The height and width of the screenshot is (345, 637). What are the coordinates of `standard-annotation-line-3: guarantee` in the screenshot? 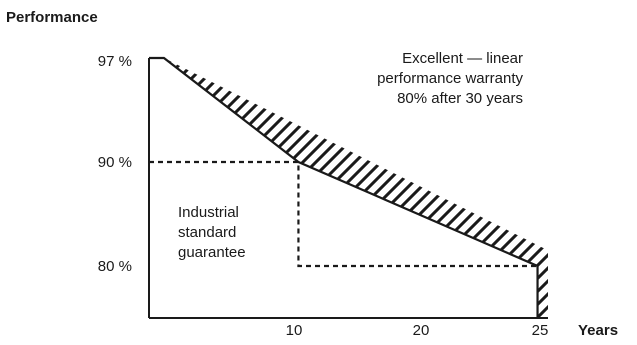 It's located at (212, 252).